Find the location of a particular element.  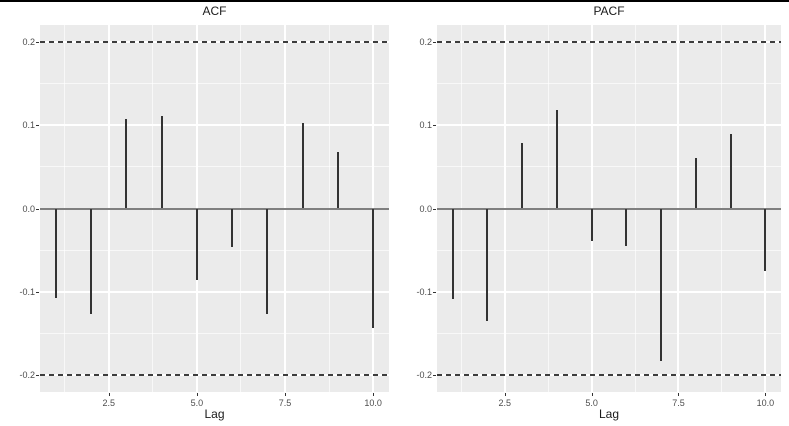

acf-title: ACF is located at coordinates (214, 11).